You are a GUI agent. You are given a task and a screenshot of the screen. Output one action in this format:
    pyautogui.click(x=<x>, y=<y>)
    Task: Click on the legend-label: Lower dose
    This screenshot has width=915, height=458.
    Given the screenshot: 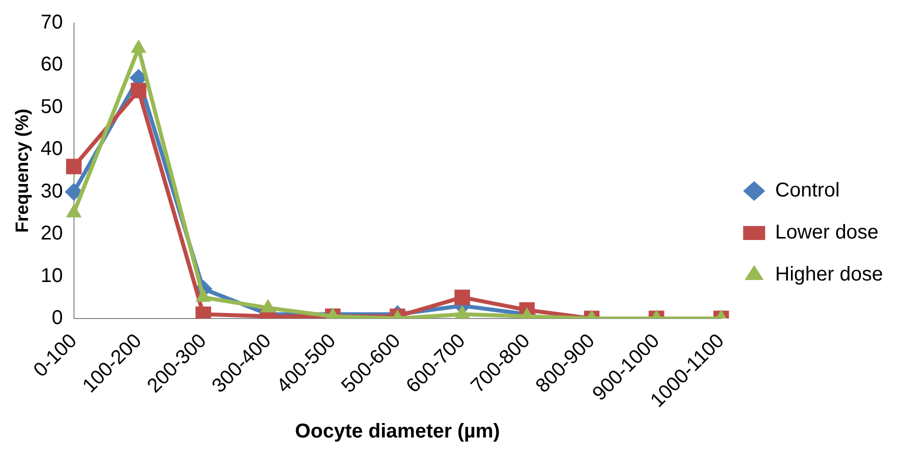 What is the action you would take?
    pyautogui.click(x=827, y=233)
    